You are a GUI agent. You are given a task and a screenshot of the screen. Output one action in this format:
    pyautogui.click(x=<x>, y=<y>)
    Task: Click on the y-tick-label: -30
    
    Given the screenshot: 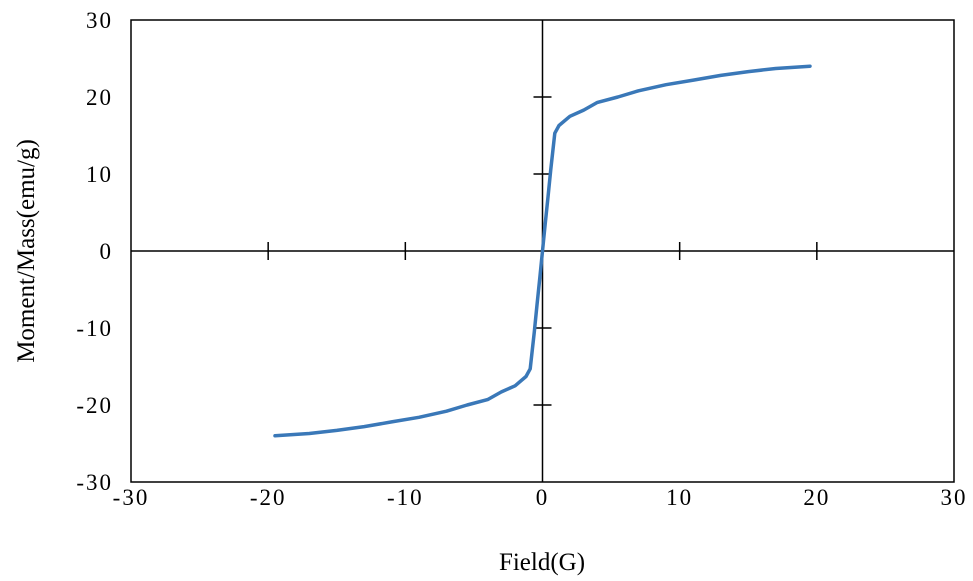 What is the action you would take?
    pyautogui.click(x=94, y=482)
    